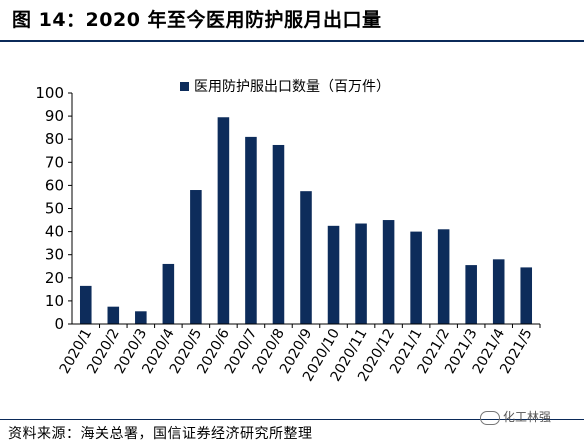 The width and height of the screenshot is (584, 445). I want to click on y-tick-label: 50, so click(54, 209).